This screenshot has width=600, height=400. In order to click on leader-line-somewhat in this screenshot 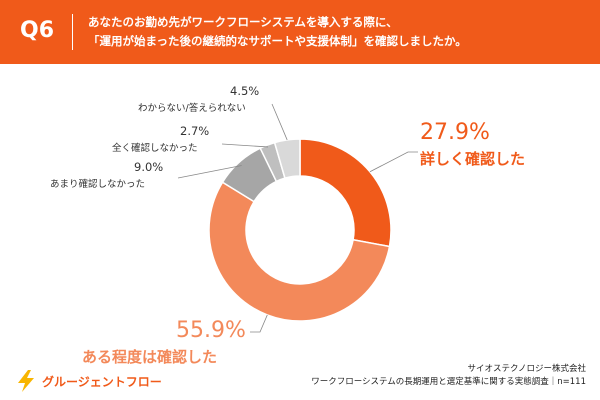, I will do `click(259, 323)`.